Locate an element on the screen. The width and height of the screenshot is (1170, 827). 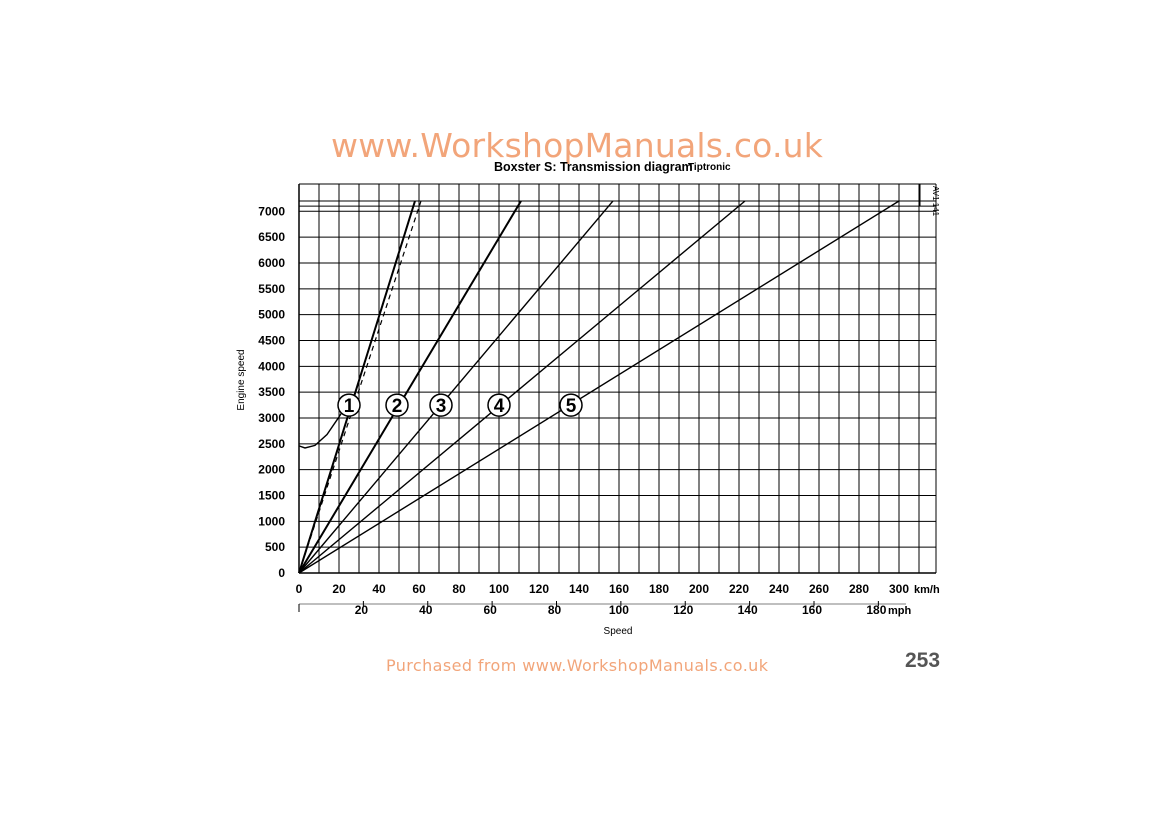
x-unit-kmh: km/h is located at coordinates (927, 590).